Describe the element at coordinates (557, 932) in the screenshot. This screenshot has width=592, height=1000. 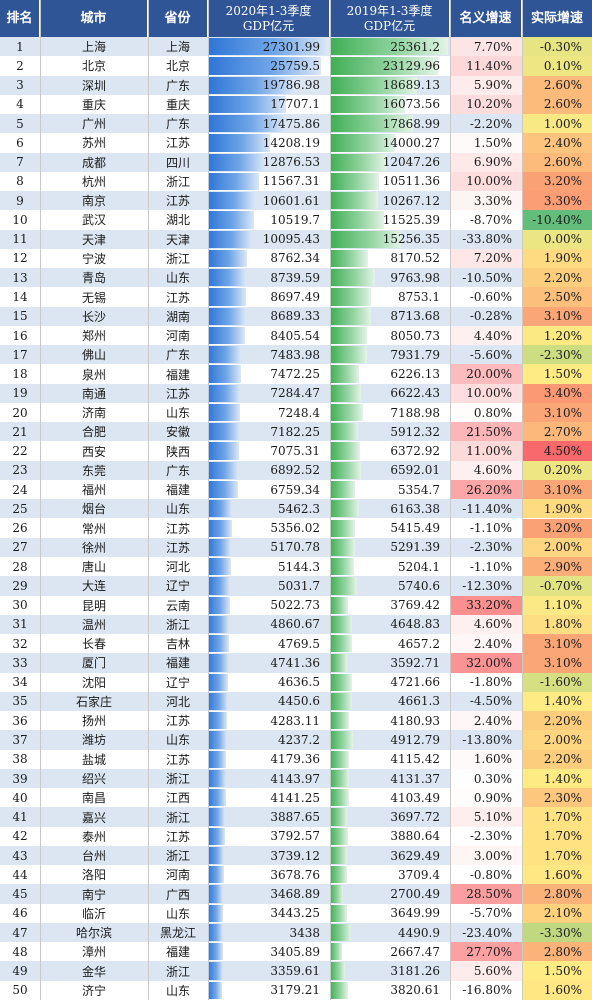
I see `cell-real-growth: -3.30%` at that location.